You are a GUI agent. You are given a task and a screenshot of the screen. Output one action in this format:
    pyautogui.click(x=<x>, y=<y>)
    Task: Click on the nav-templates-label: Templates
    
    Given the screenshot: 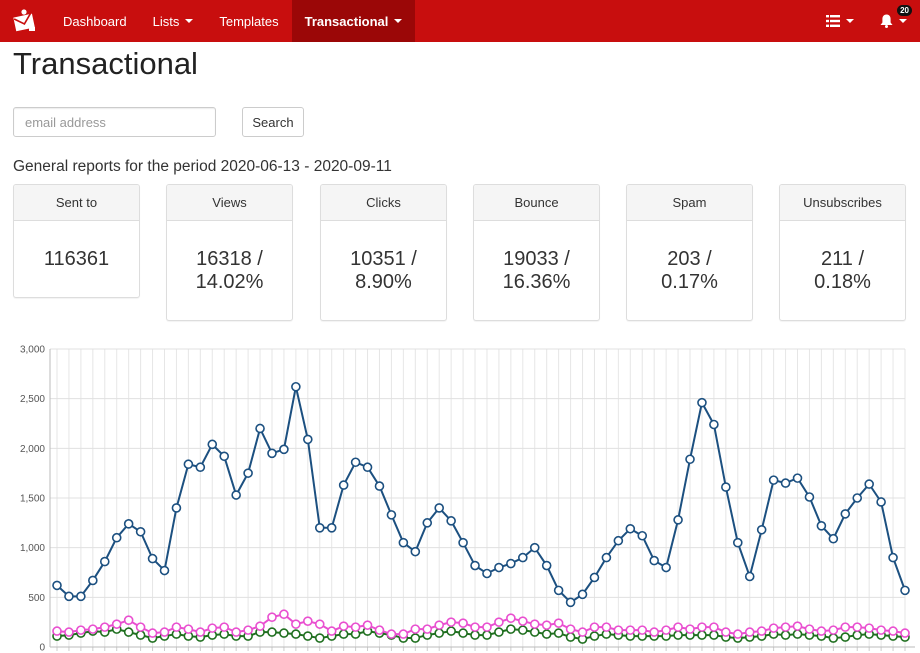 What is the action you would take?
    pyautogui.click(x=249, y=21)
    